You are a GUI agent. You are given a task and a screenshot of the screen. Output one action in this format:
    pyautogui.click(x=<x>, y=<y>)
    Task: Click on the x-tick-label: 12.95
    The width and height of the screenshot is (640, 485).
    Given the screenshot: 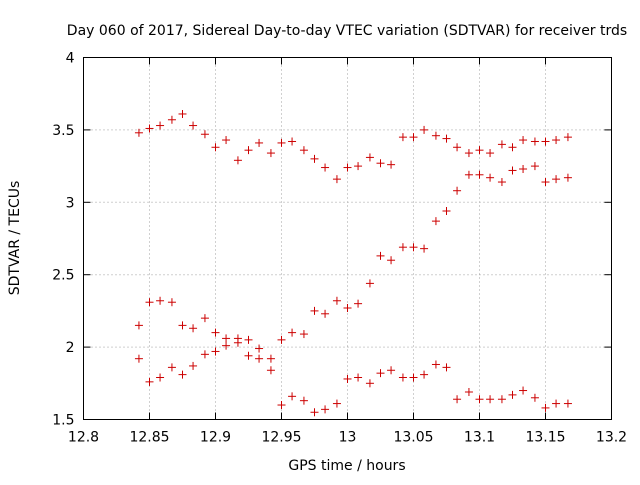 What is the action you would take?
    pyautogui.click(x=281, y=438)
    